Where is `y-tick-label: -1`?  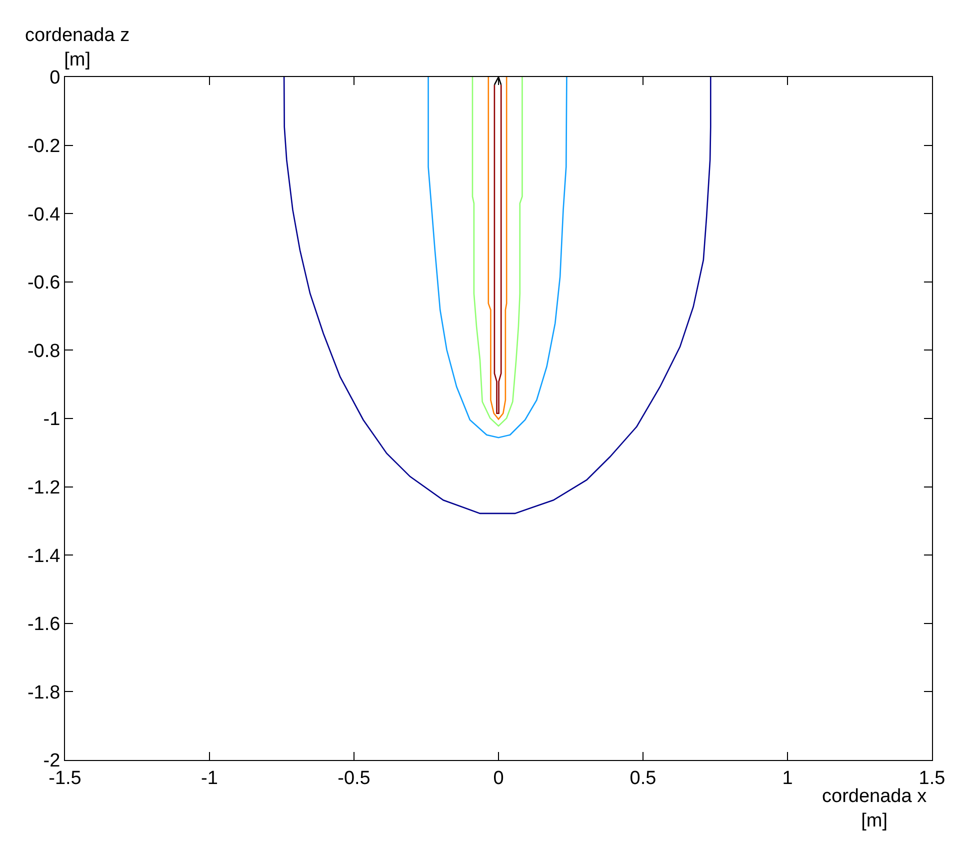 y-tick-label: -1 is located at coordinates (51, 419).